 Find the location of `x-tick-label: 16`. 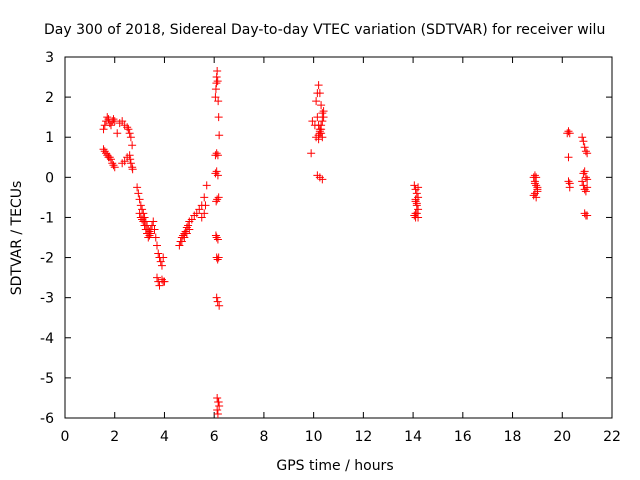

x-tick-label: 16 is located at coordinates (463, 437).